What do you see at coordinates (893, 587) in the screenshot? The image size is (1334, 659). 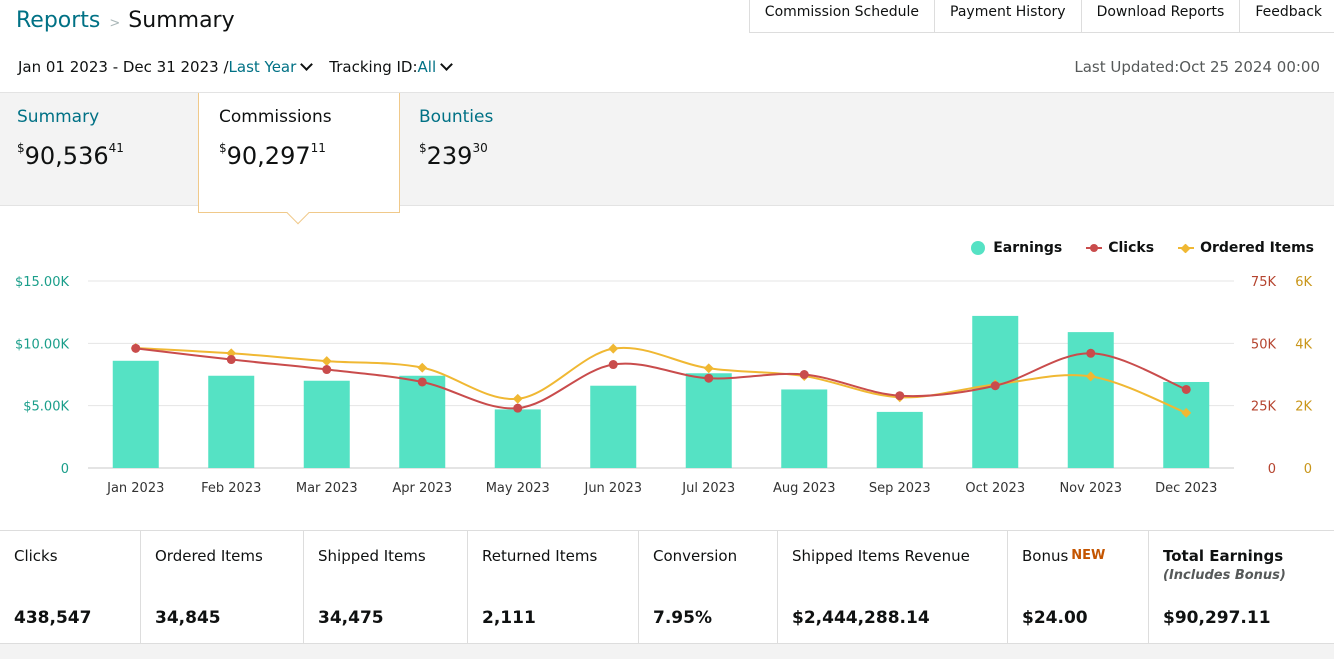 I see `metric-shipped-items-revenue: Shipped Items Revenue $2,444,288.14` at bounding box center [893, 587].